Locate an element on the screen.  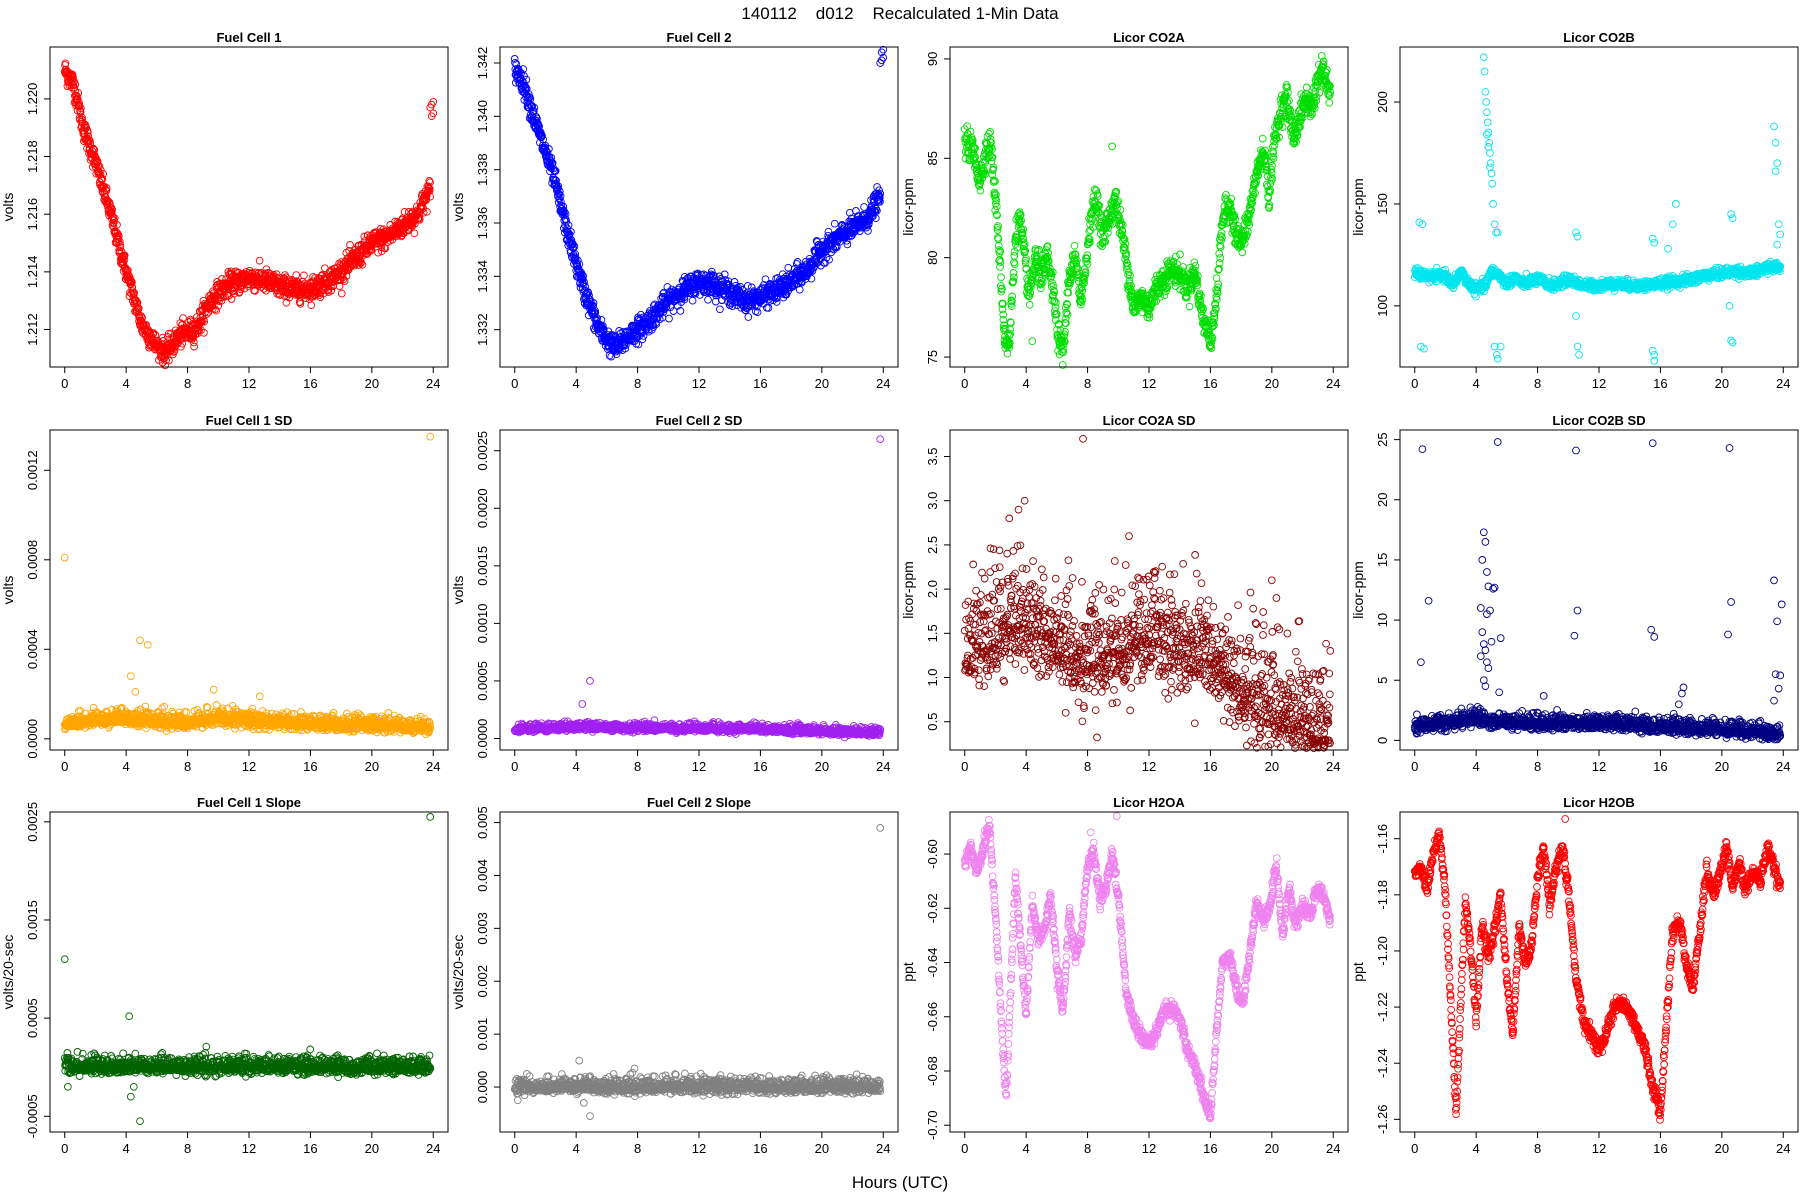
series-points is located at coordinates (699, 203).